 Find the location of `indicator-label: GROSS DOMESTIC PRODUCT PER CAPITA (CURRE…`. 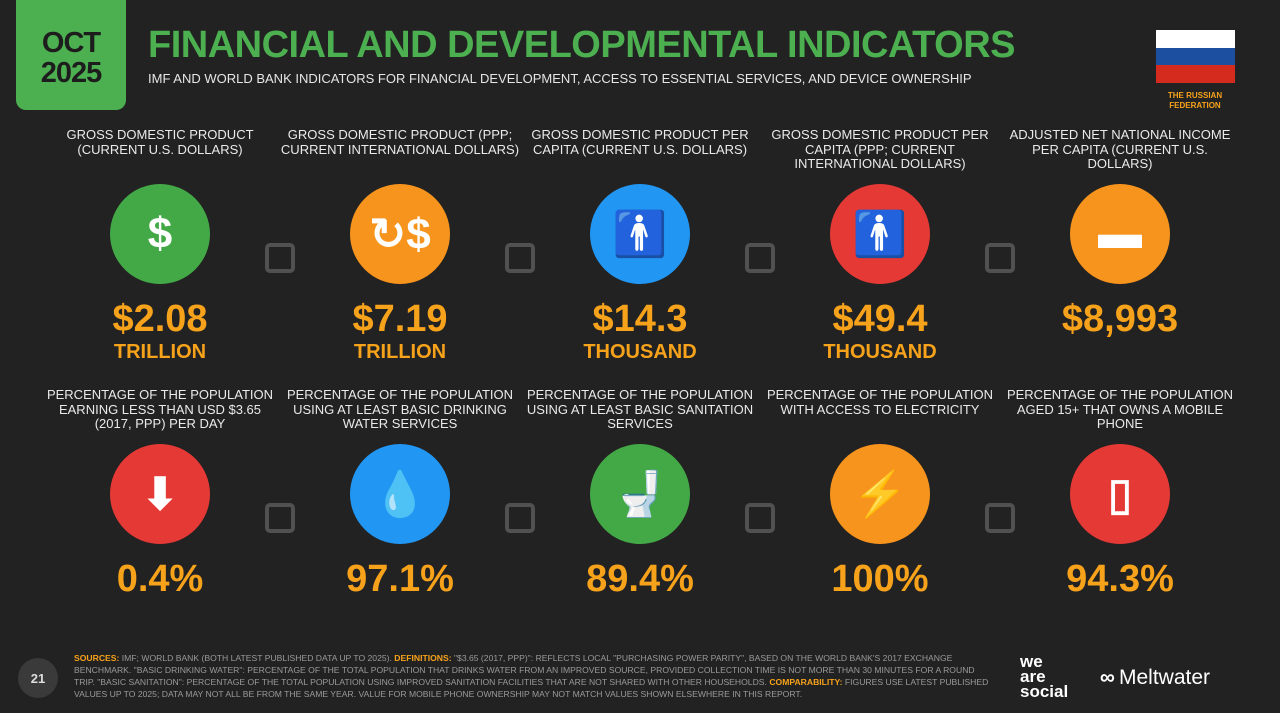

indicator-label: GROSS DOMESTIC PRODUCT PER CAPITA (CURRE… is located at coordinates (640, 142).